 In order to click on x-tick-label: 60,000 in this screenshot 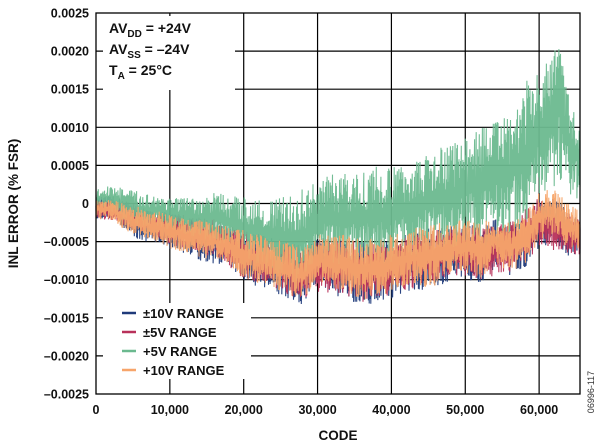, I will do `click(539, 410)`.